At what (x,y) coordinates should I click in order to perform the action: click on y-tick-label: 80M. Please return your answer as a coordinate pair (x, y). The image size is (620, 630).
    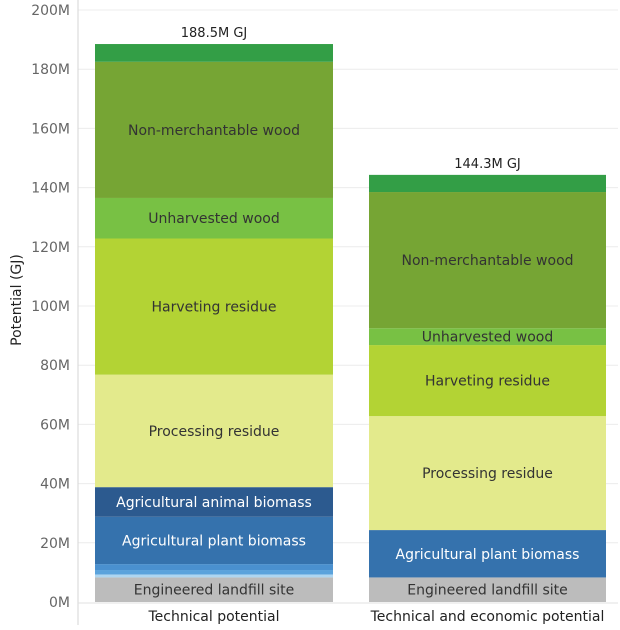
    Looking at the image, I should click on (55, 366).